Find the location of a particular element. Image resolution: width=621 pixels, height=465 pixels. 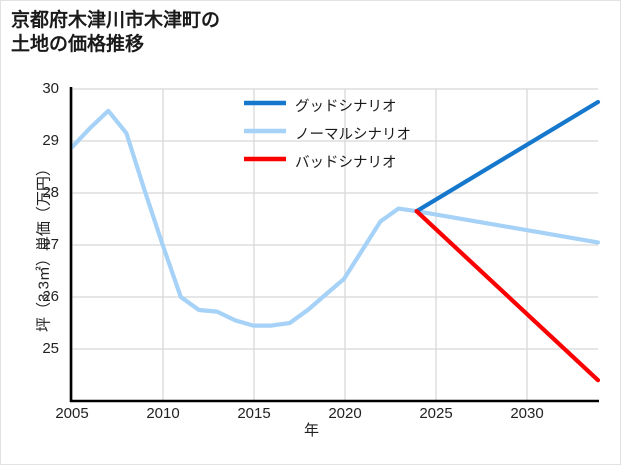

x-tick-label-2020: 2020 is located at coordinates (345, 413).